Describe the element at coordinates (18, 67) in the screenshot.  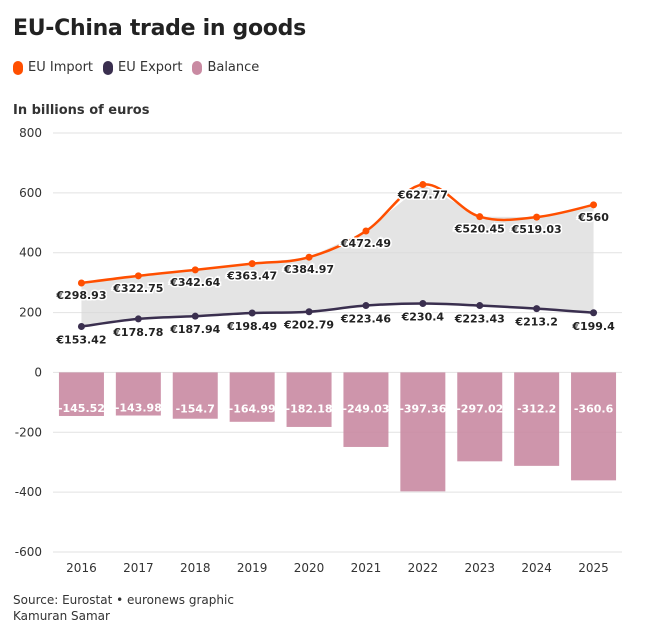
I see `legend-swatch-eu-import` at that location.